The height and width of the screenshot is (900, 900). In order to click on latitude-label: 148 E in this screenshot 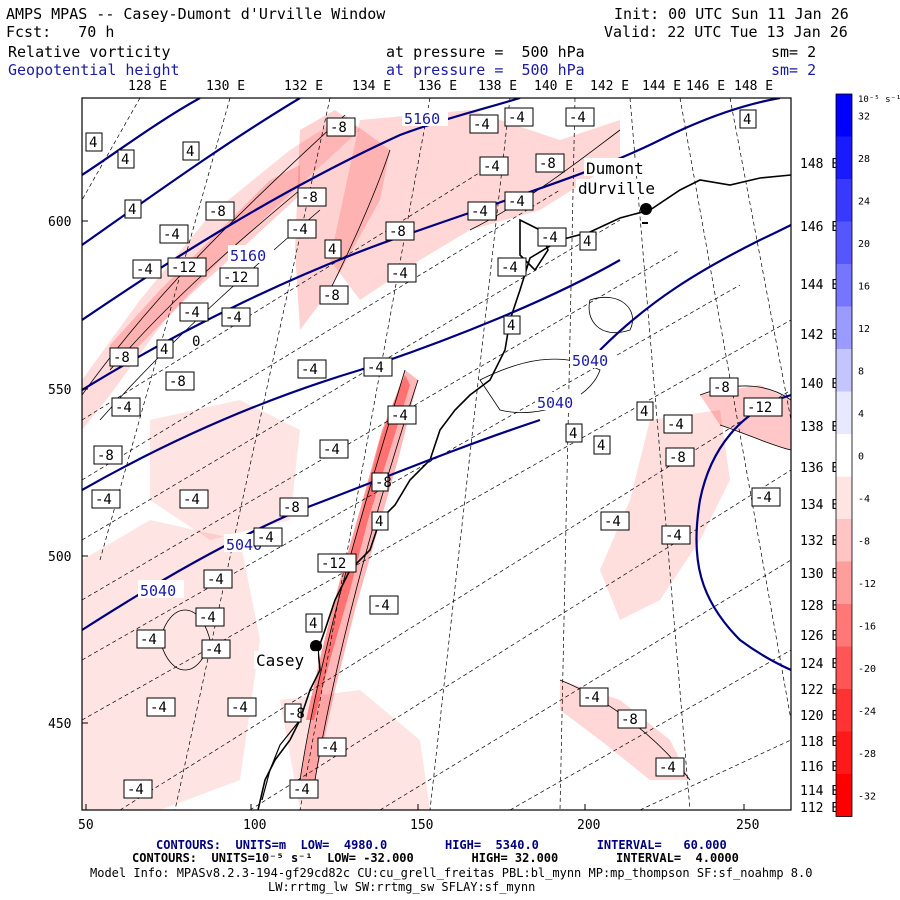, I will do `click(819, 164)`.